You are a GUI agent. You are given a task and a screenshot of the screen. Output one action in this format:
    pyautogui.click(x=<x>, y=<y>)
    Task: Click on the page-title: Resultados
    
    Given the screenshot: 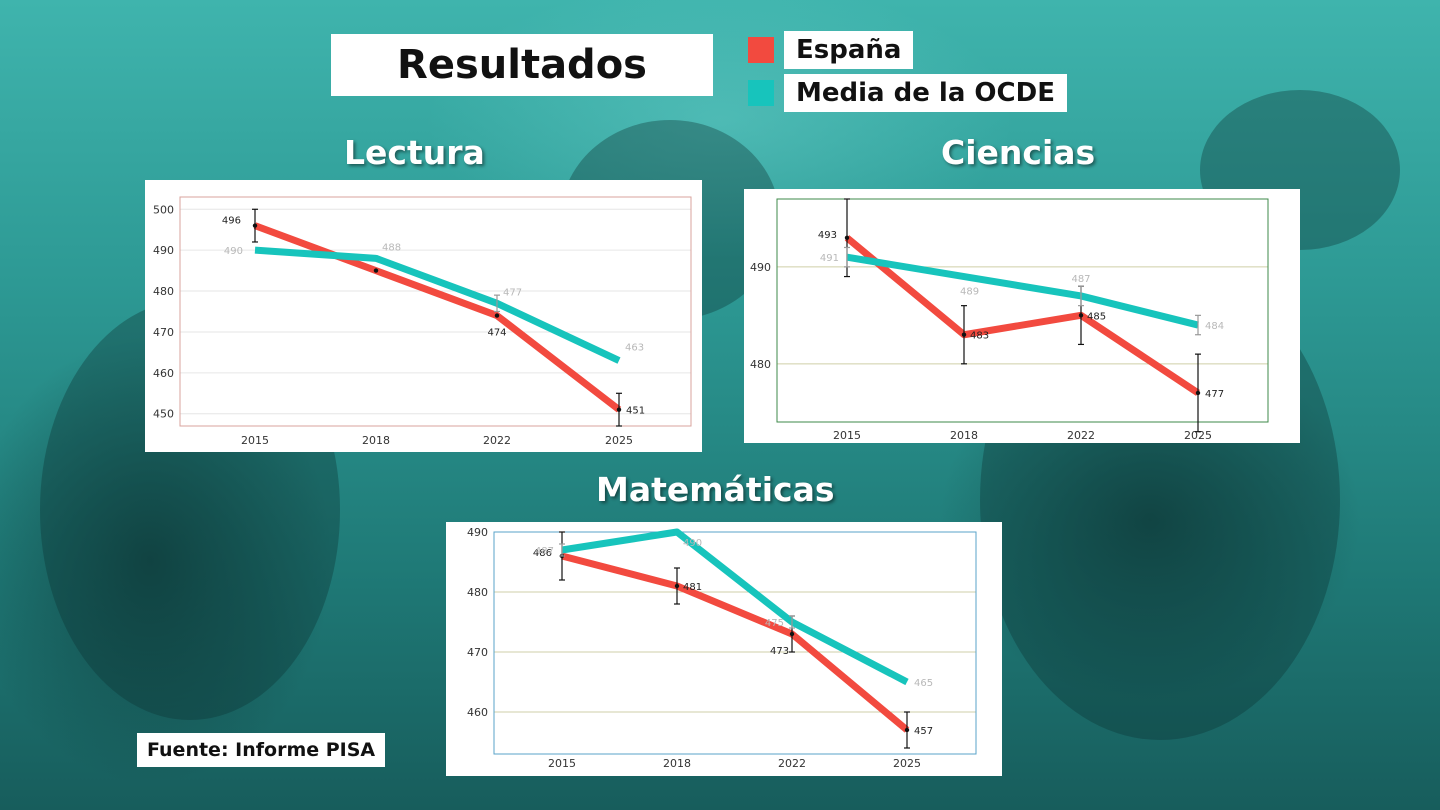 What is the action you would take?
    pyautogui.click(x=522, y=65)
    